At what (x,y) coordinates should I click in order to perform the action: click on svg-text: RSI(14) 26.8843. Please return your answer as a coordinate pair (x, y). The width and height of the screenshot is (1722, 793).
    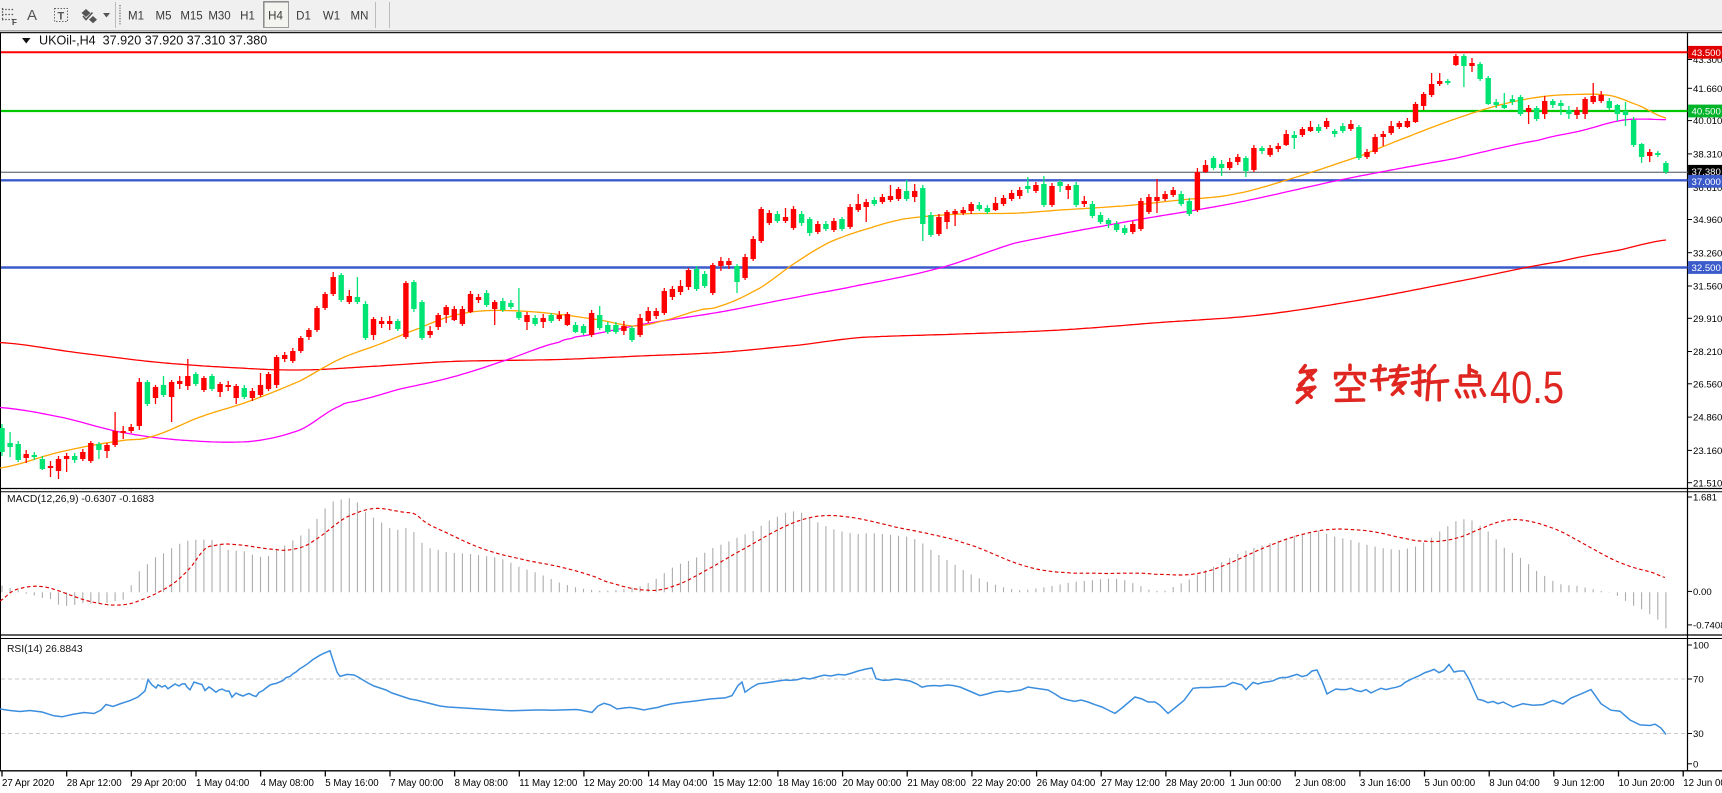
    Looking at the image, I should click on (45, 649).